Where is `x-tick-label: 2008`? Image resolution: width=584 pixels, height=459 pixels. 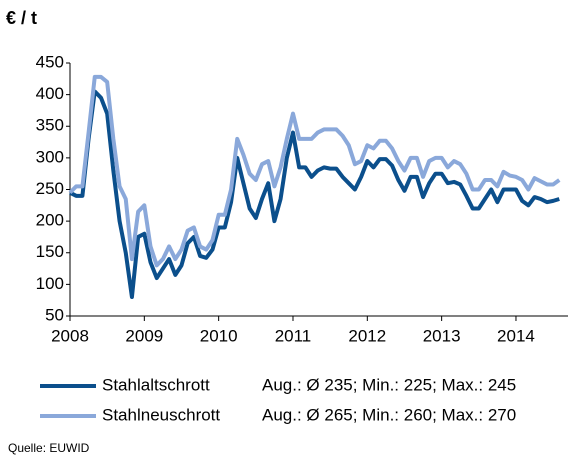
x-tick-label: 2008 is located at coordinates (70, 335).